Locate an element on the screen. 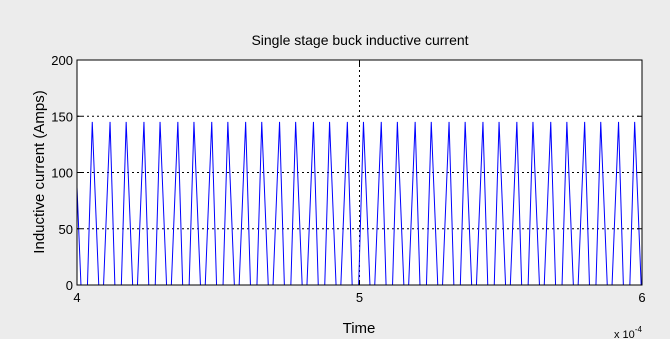 The width and height of the screenshot is (670, 339). x-tick-label-1: 5 is located at coordinates (359, 297).